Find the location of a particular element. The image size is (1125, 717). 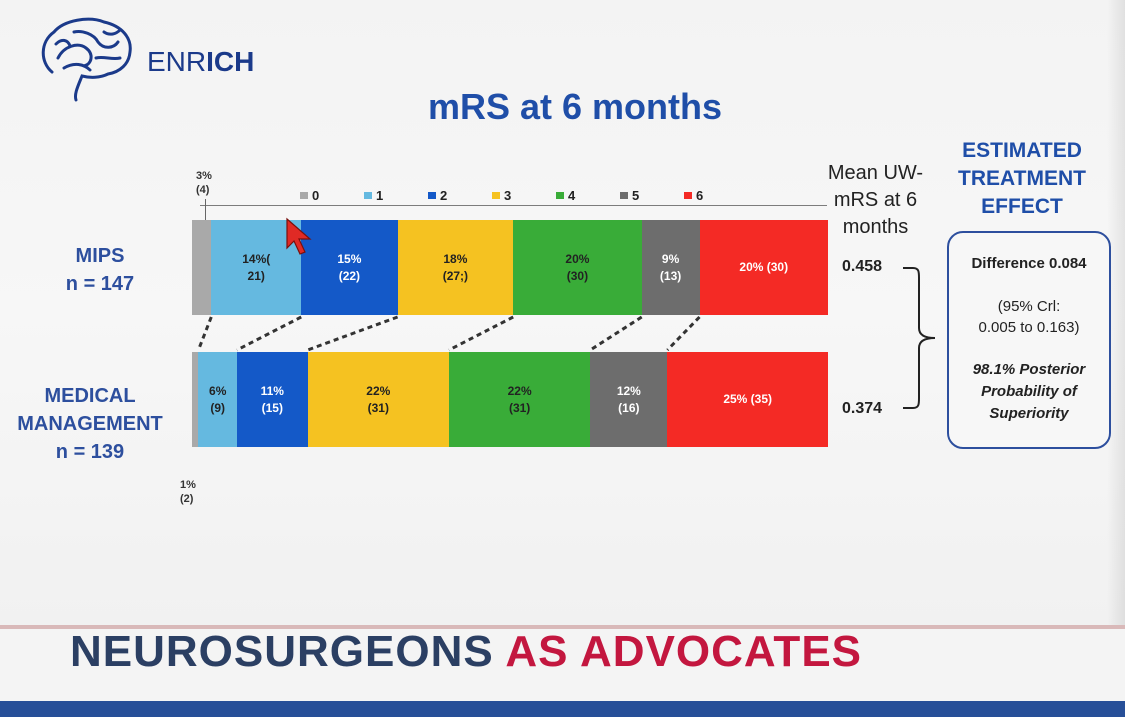

prob-line-1: 98.1% Posterior is located at coordinates (1029, 369).